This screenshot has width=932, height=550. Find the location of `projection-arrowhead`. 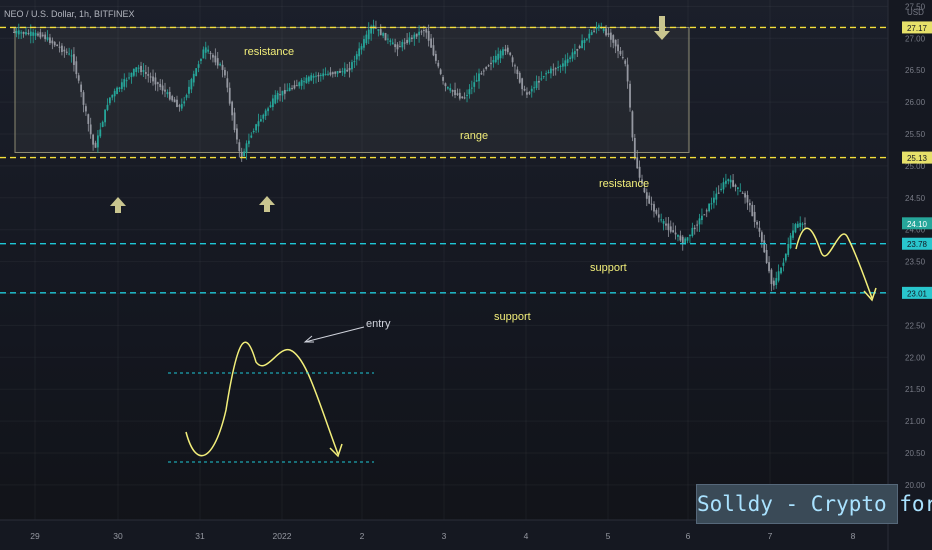

projection-arrowhead is located at coordinates (870, 294).